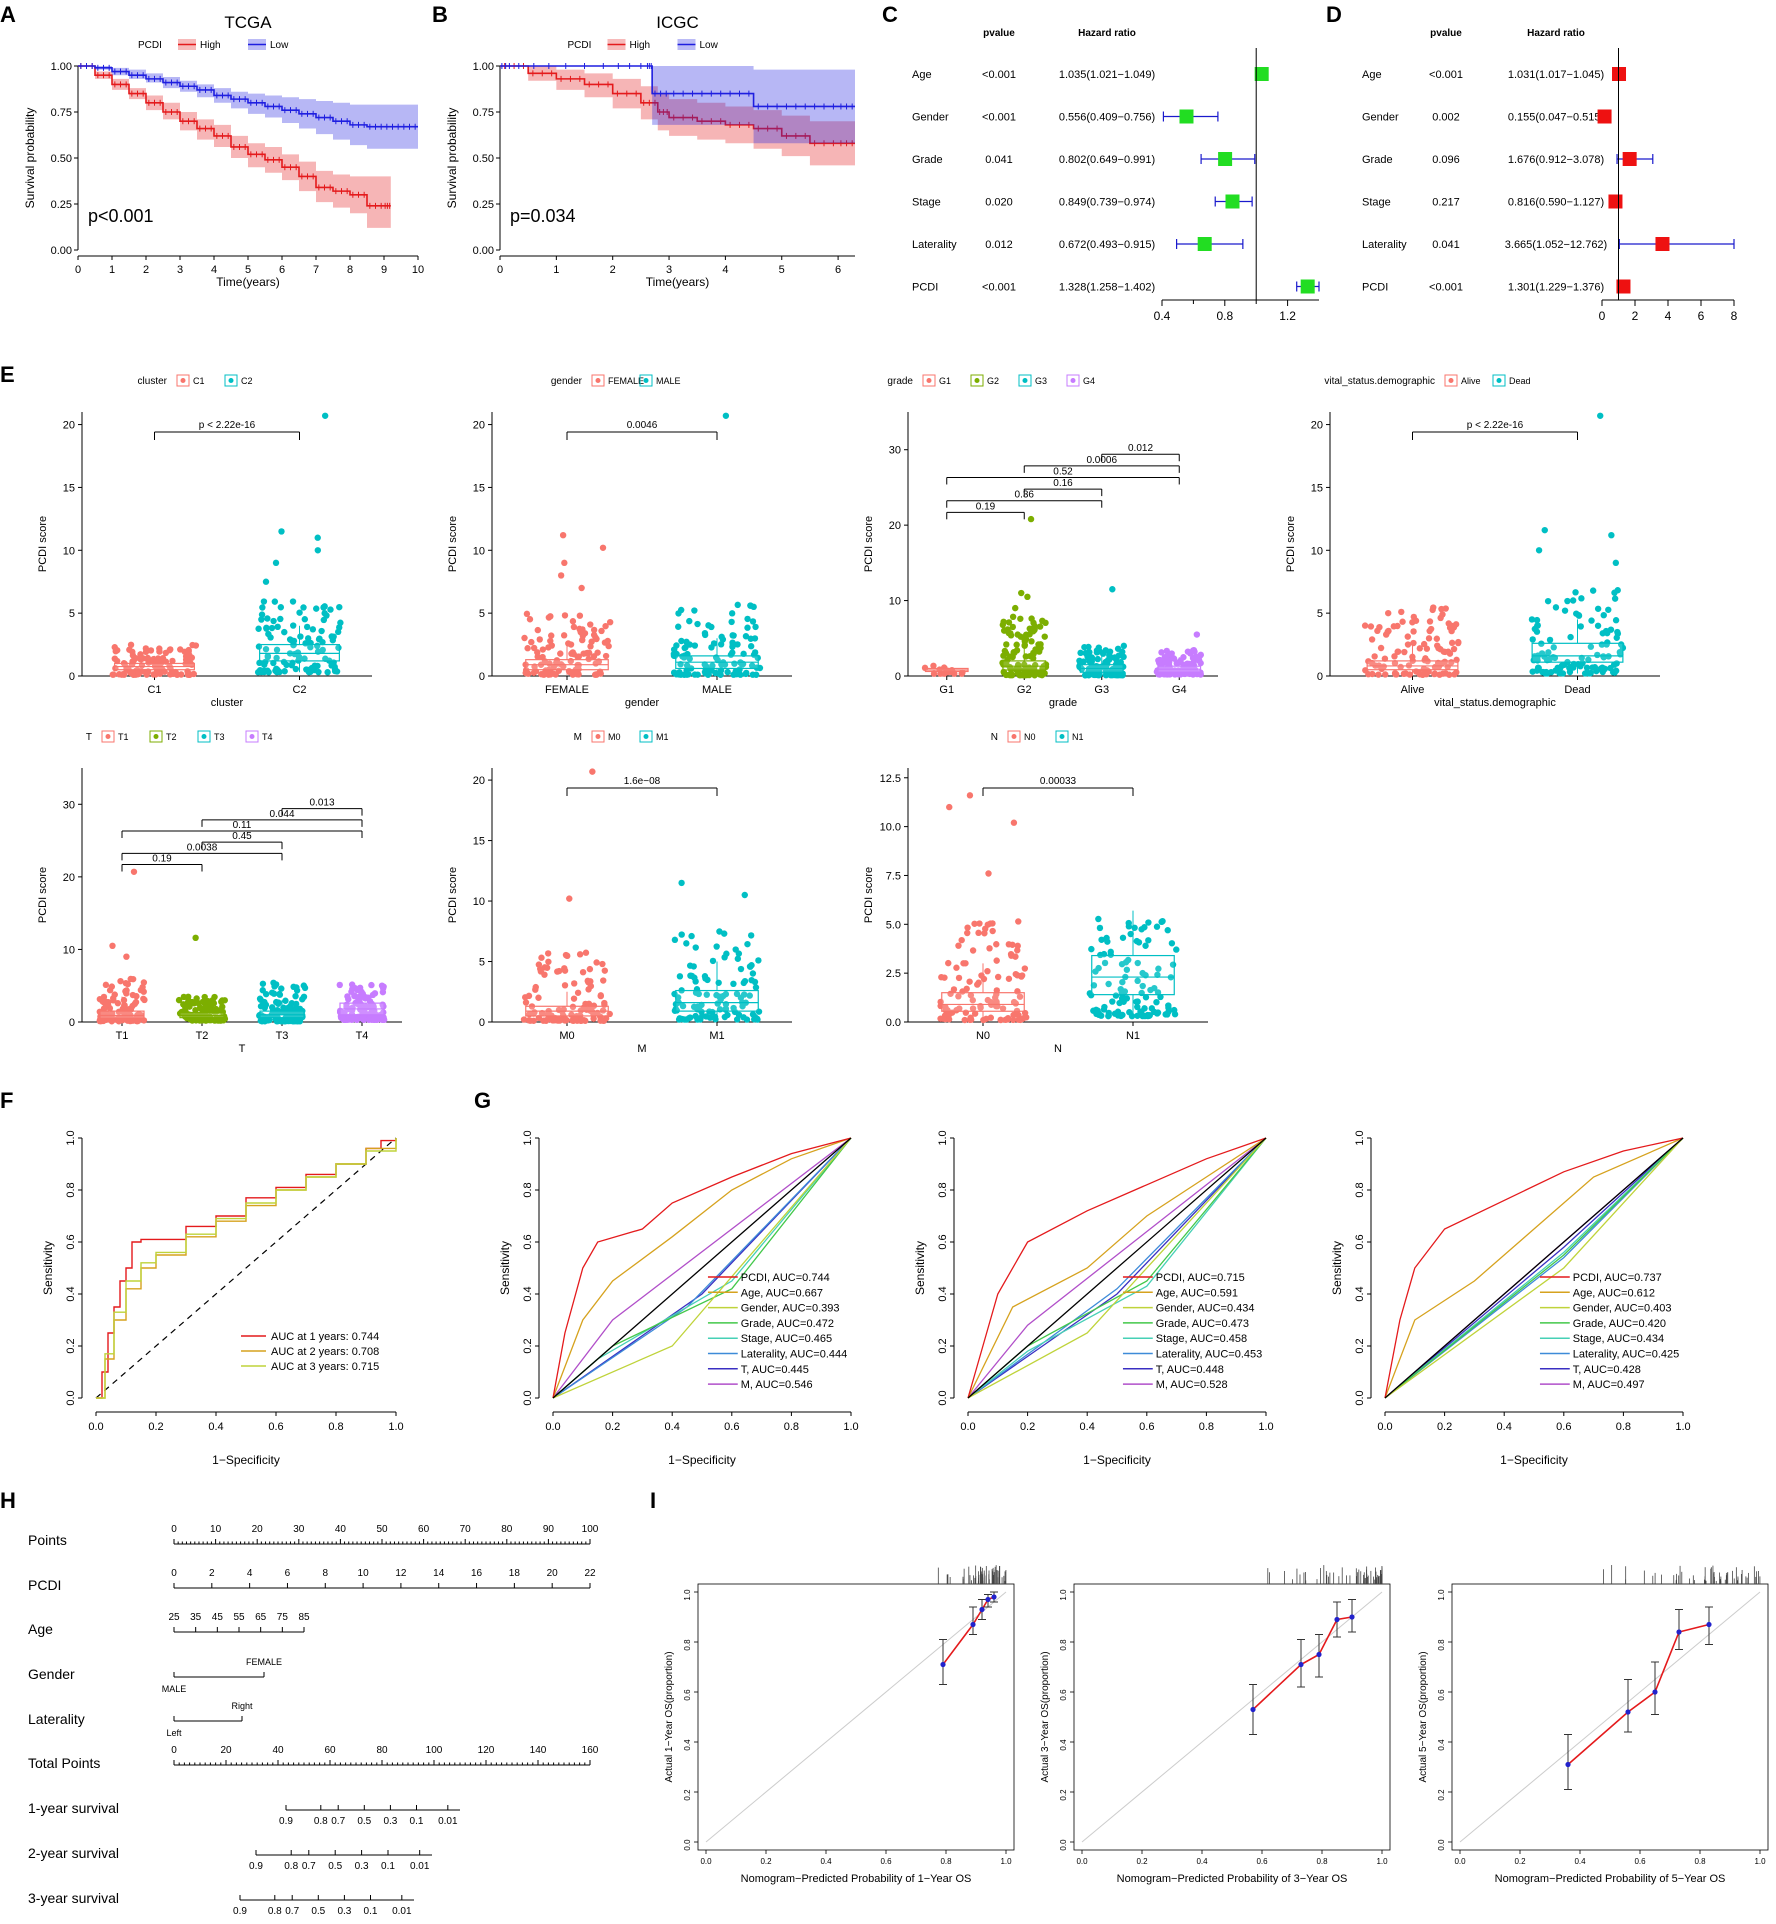 This screenshot has height=1924, width=1776. Describe the element at coordinates (1058, 1049) in the screenshot. I see `x-axis-label: N` at that location.